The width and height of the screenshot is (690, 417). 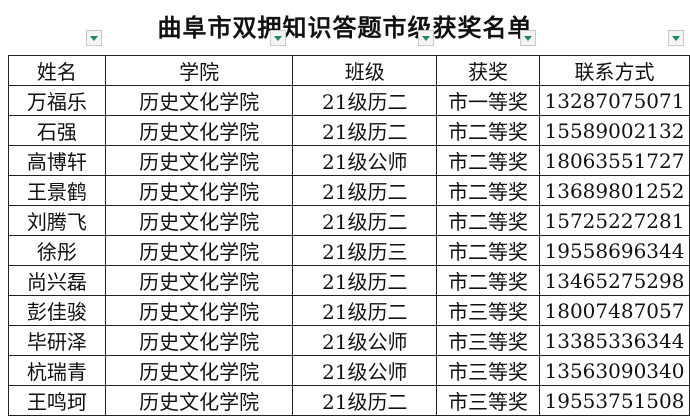 I want to click on cell: 13287075071, so click(x=614, y=100).